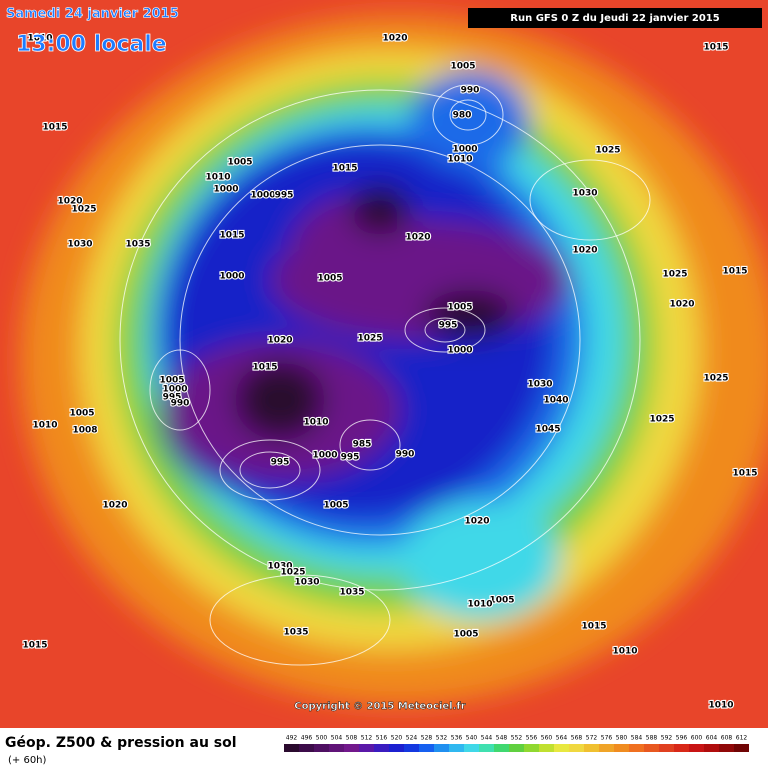 Image resolution: width=768 pixels, height=768 pixels. Describe the element at coordinates (92, 14) in the screenshot. I see `valid-date: Samedi 24 janvier 2015` at that location.